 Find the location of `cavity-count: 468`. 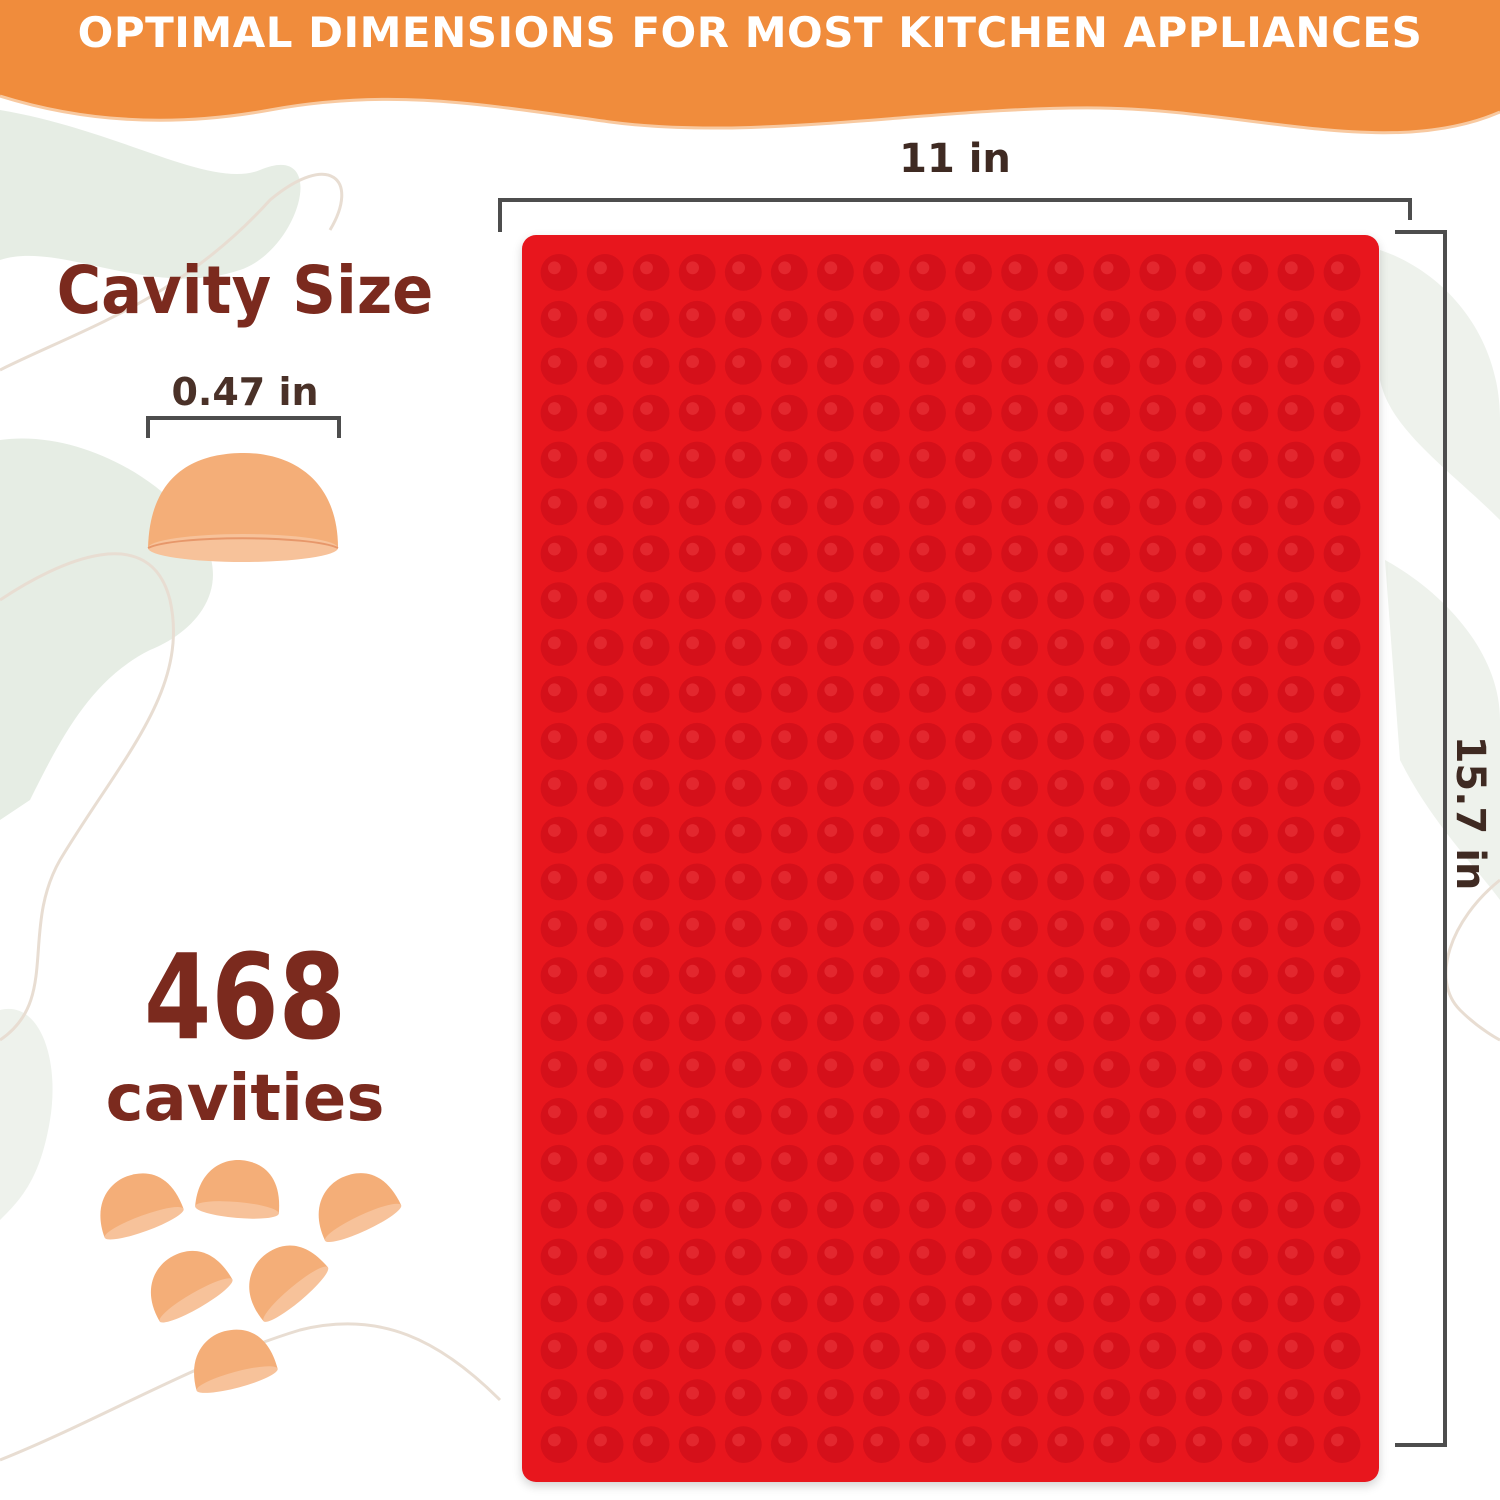

cavity-count: 468 is located at coordinates (244, 997).